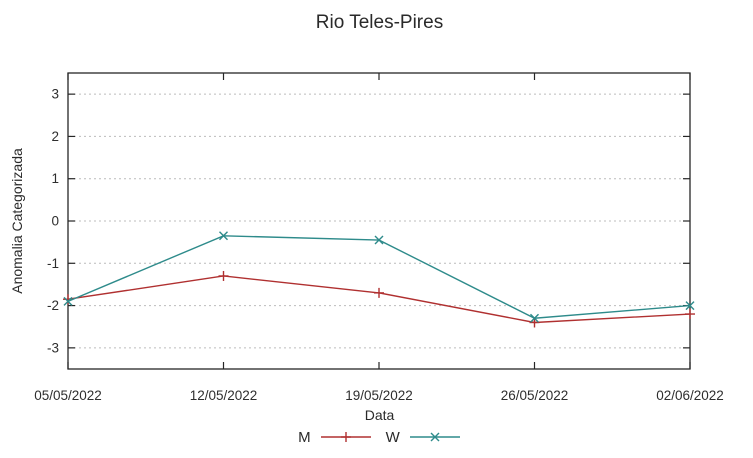  Describe the element at coordinates (55, 94) in the screenshot. I see `y-tick-label: 3` at that location.